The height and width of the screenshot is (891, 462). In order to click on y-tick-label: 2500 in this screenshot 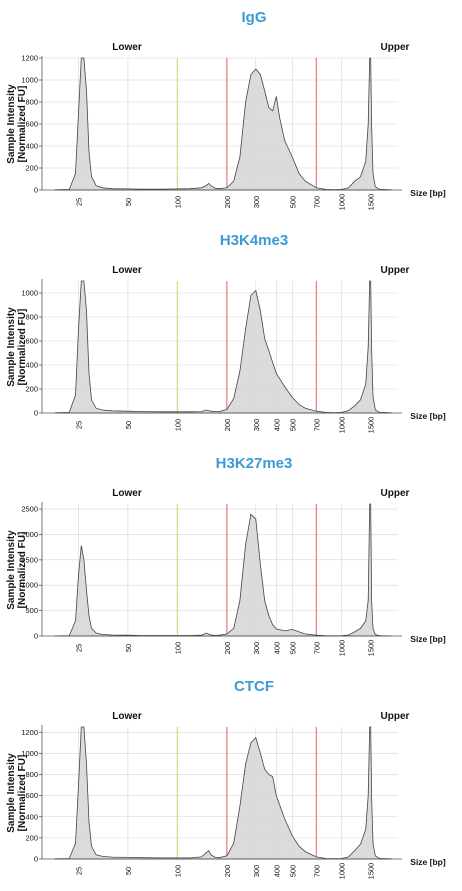, I will do `click(29, 509)`.